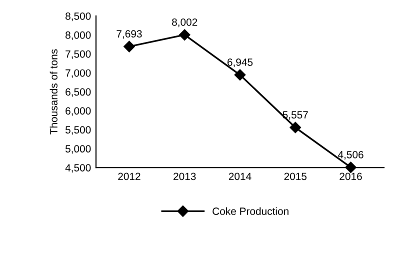 This screenshot has width=400, height=266. I want to click on y-tick-label: 5,500, so click(78, 130).